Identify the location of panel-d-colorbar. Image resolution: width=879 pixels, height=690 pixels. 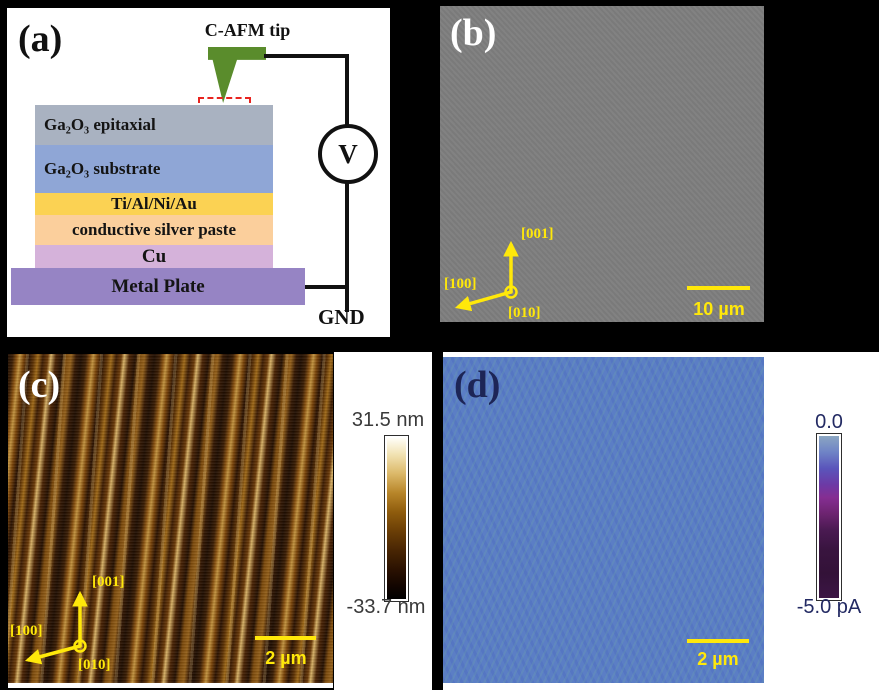
(829, 517).